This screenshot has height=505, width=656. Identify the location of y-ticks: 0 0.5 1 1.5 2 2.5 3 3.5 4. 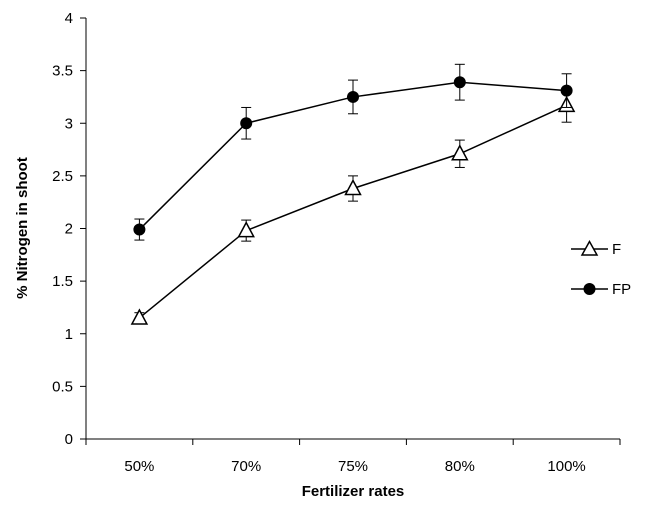
(69, 229).